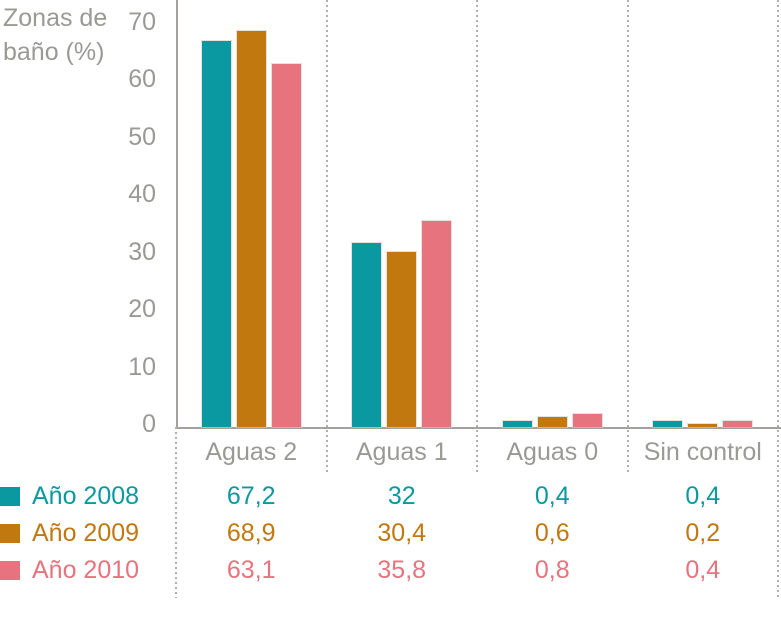  Describe the element at coordinates (401, 496) in the screenshot. I see `value-cell-aguas-1-ano-2008: 32` at that location.